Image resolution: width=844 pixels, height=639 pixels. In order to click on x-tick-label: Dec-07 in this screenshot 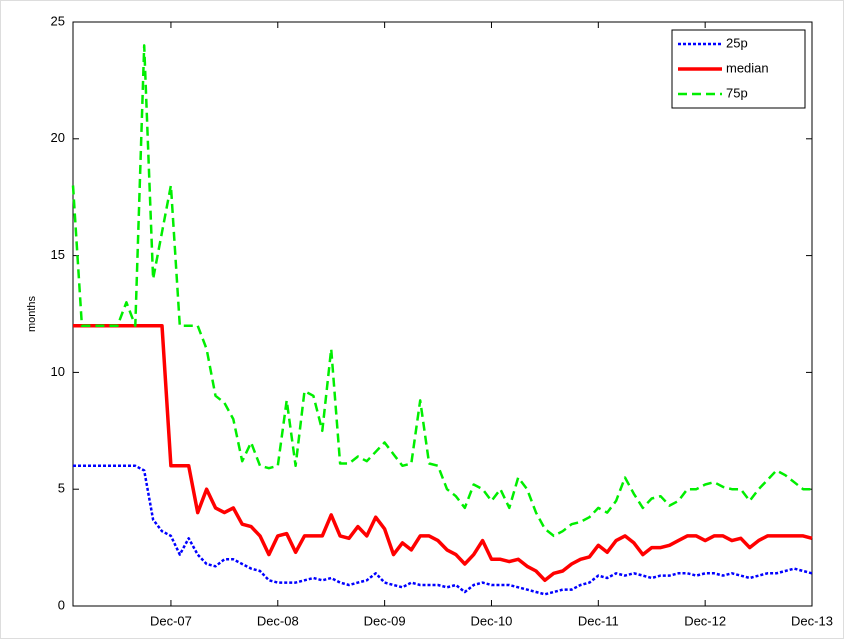, I will do `click(171, 620)`.